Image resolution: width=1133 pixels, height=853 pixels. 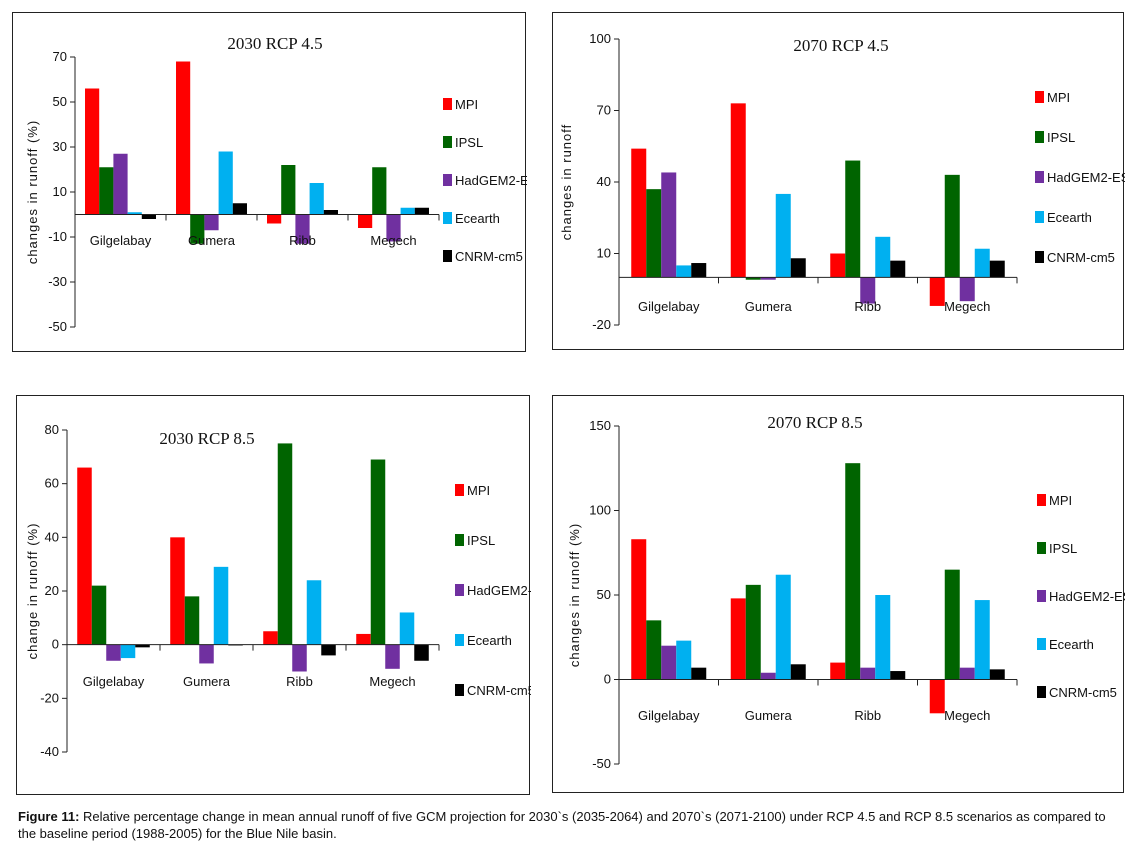 What do you see at coordinates (738, 639) in the screenshot?
I see `bar-mpi-gumera` at bounding box center [738, 639].